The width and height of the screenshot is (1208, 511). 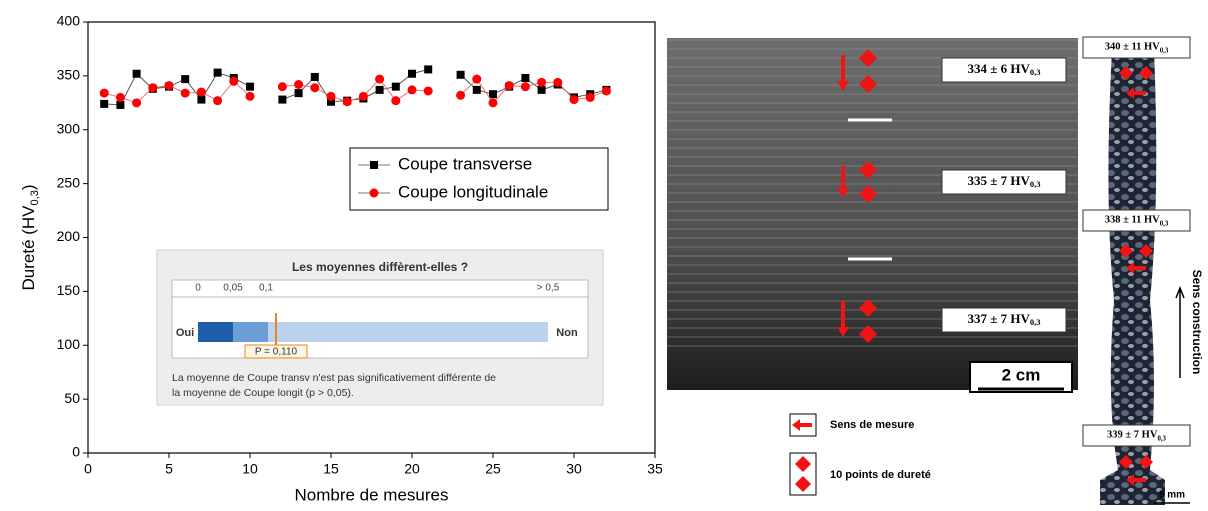 What do you see at coordinates (1180, 331) in the screenshot?
I see `build-arrow` at bounding box center [1180, 331].